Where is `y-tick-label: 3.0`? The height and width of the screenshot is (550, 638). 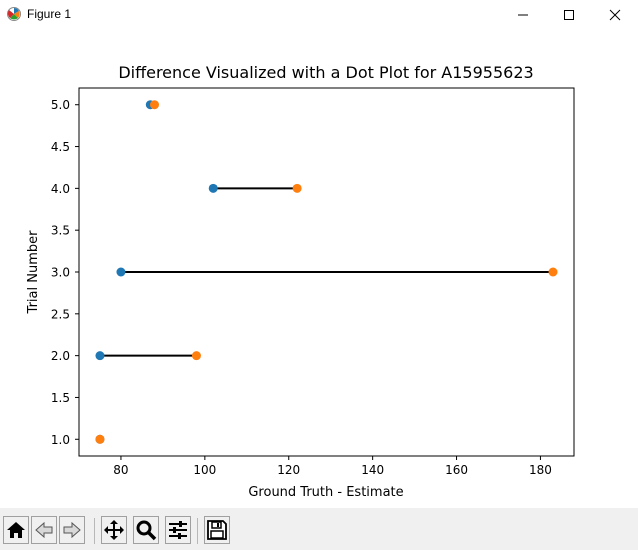
y-tick-label: 3.0 is located at coordinates (60, 273).